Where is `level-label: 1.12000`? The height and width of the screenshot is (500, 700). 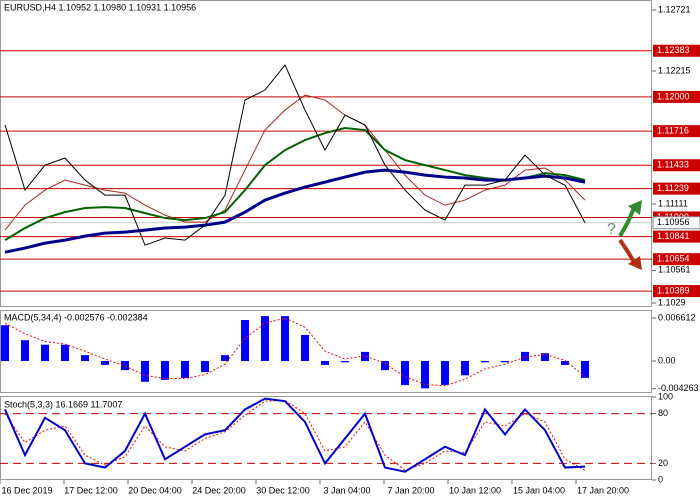
level-label: 1.12000 is located at coordinates (673, 96).